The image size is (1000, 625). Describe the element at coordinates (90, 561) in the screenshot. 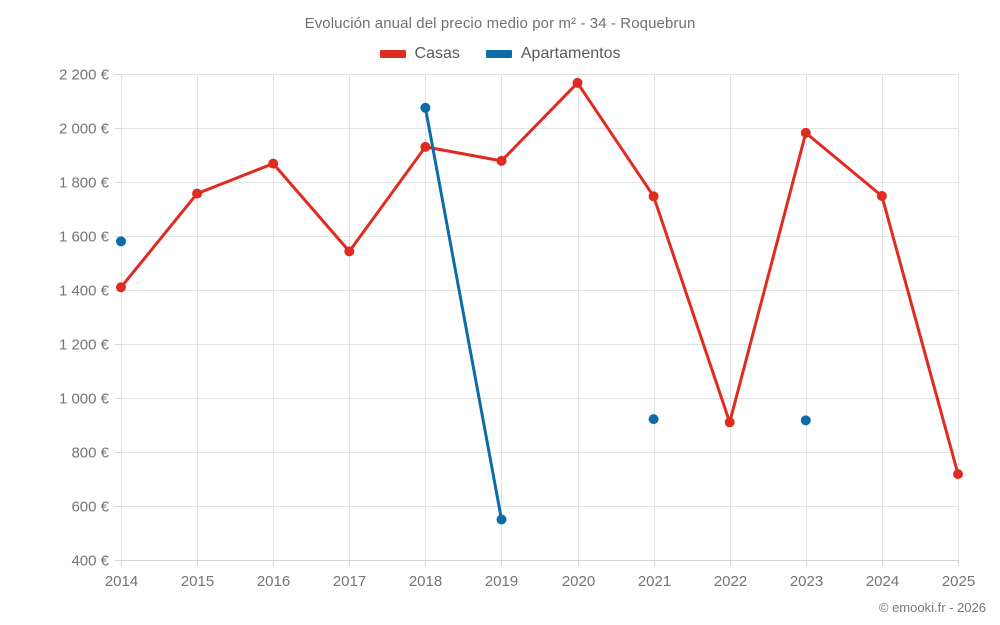

I see `y-tick-label: 400 €` at that location.